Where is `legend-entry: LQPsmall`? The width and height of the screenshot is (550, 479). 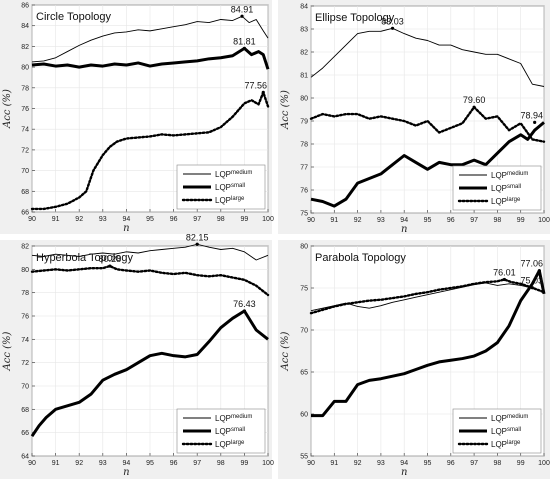
legend-entry: LQPsmall is located at coordinates (506, 188).